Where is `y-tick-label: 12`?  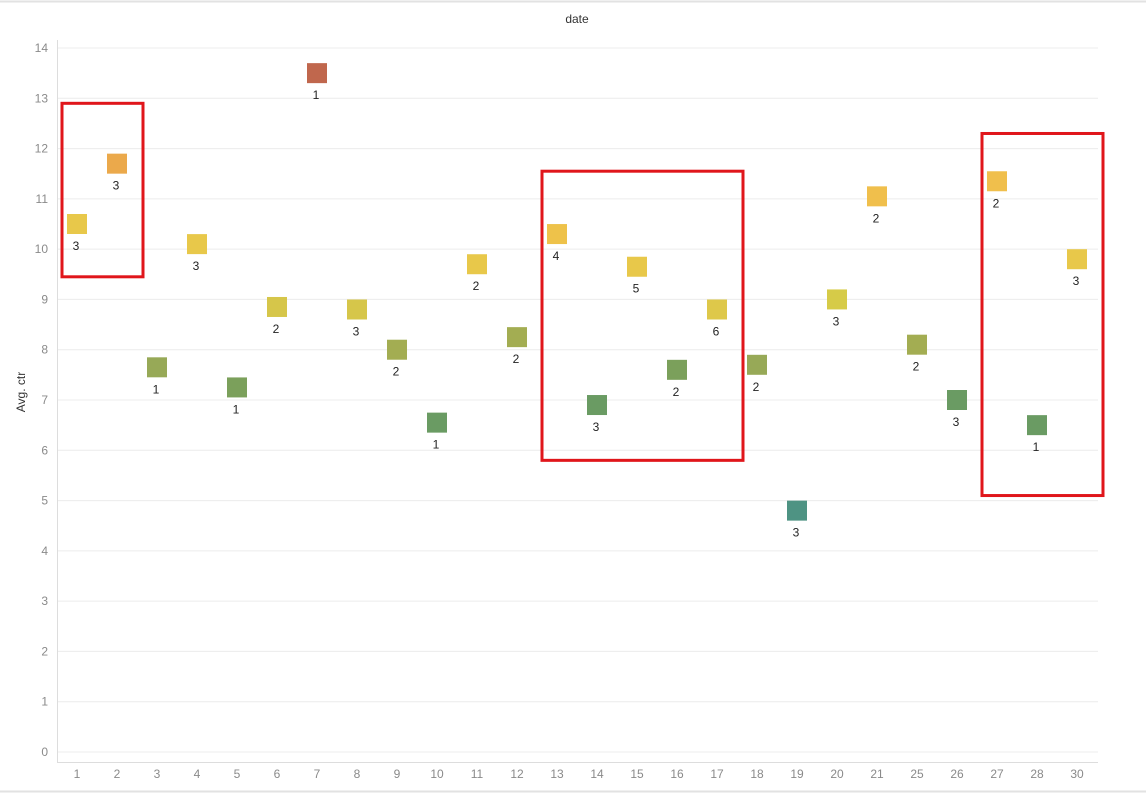
y-tick-label: 12 is located at coordinates (42, 149).